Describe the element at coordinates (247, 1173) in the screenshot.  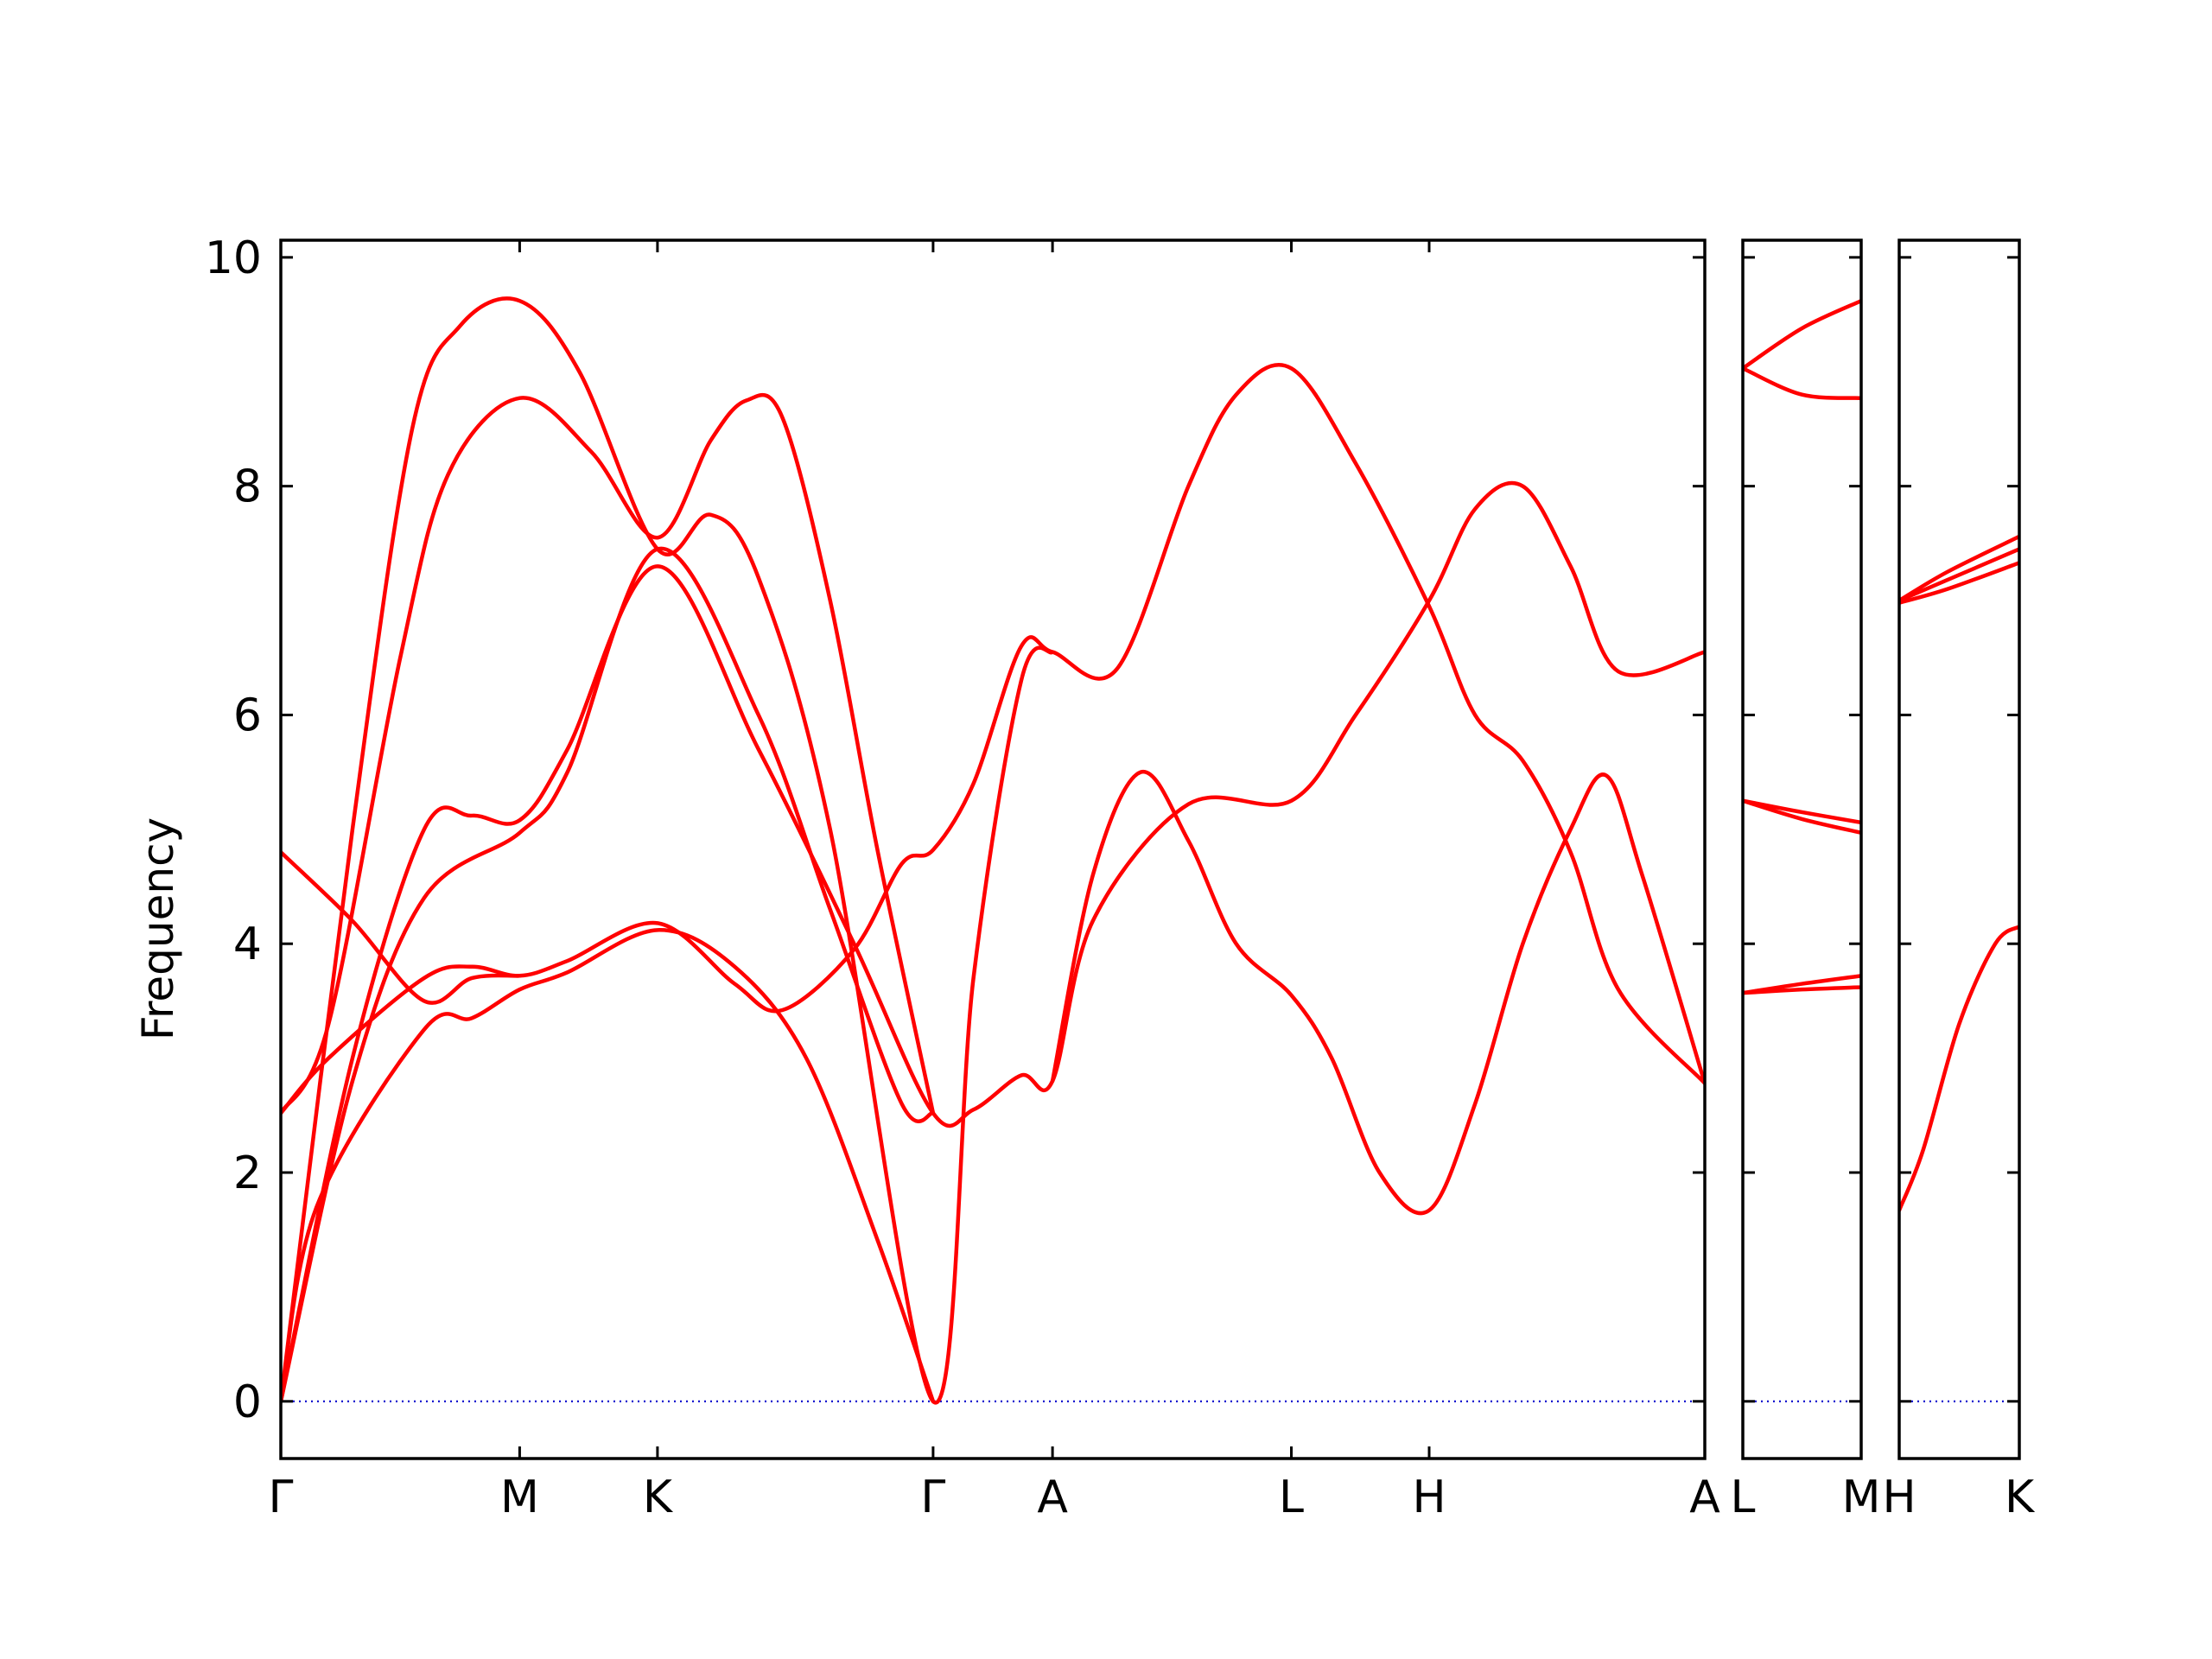
I see `y-tick-label: 2` at that location.